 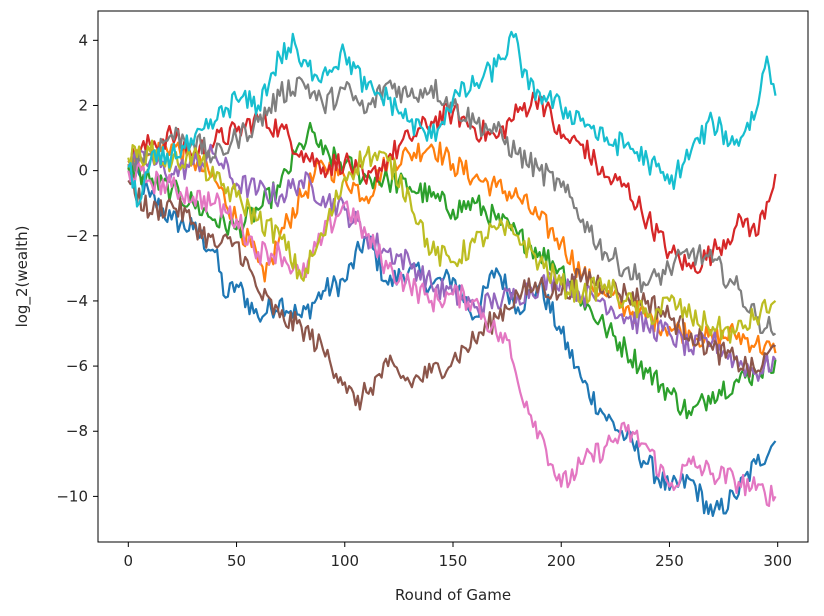 What do you see at coordinates (453, 595) in the screenshot?
I see `x-axis-label: Round of Game` at bounding box center [453, 595].